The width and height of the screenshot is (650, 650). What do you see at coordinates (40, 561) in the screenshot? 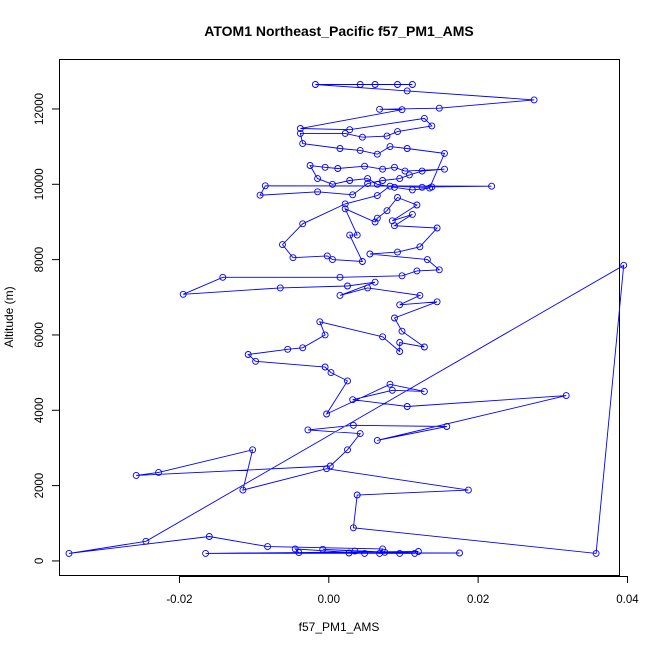
I see `y-tick-label: 0` at bounding box center [40, 561].